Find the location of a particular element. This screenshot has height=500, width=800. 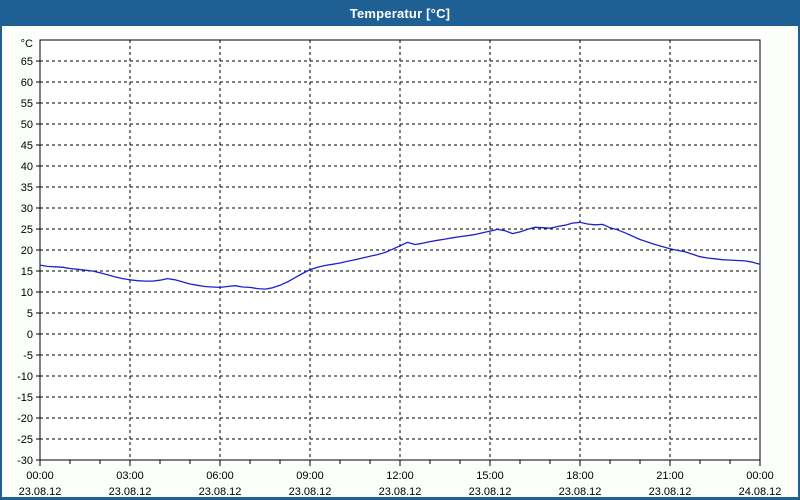

y-tick-label: 5 is located at coordinates (30, 314).